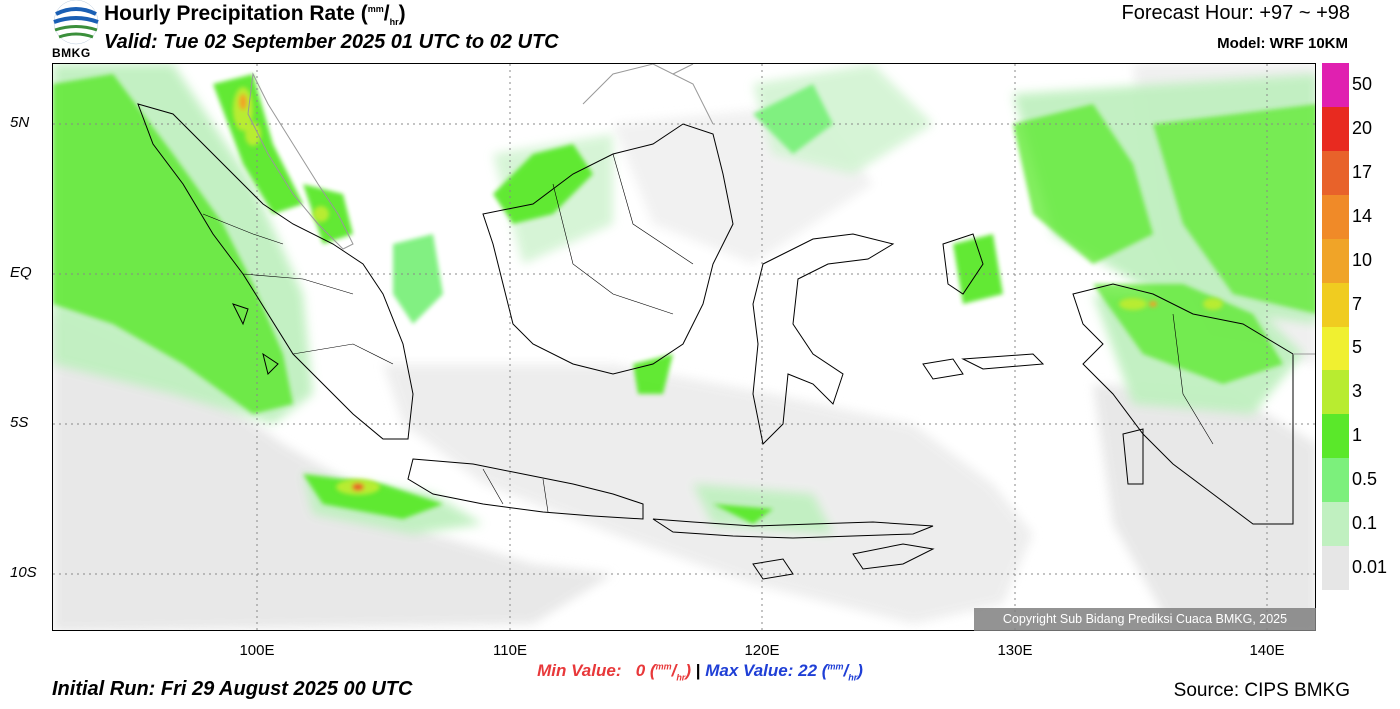 The height and width of the screenshot is (709, 1400). I want to click on malaya-outline, so click(300, 161).